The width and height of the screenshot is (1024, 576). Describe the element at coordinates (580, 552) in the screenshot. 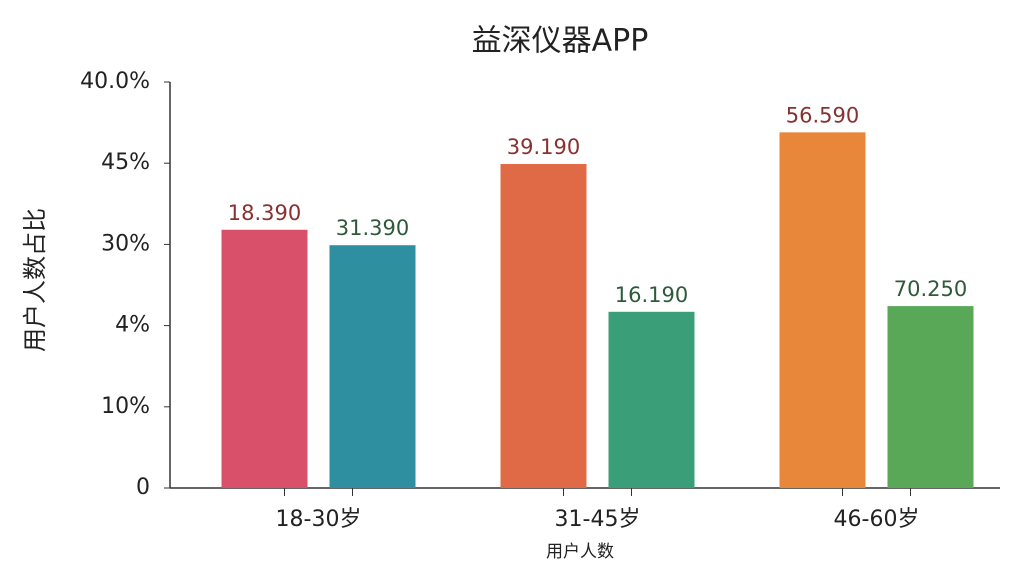

I see `x-axis-label: 用户人数` at that location.